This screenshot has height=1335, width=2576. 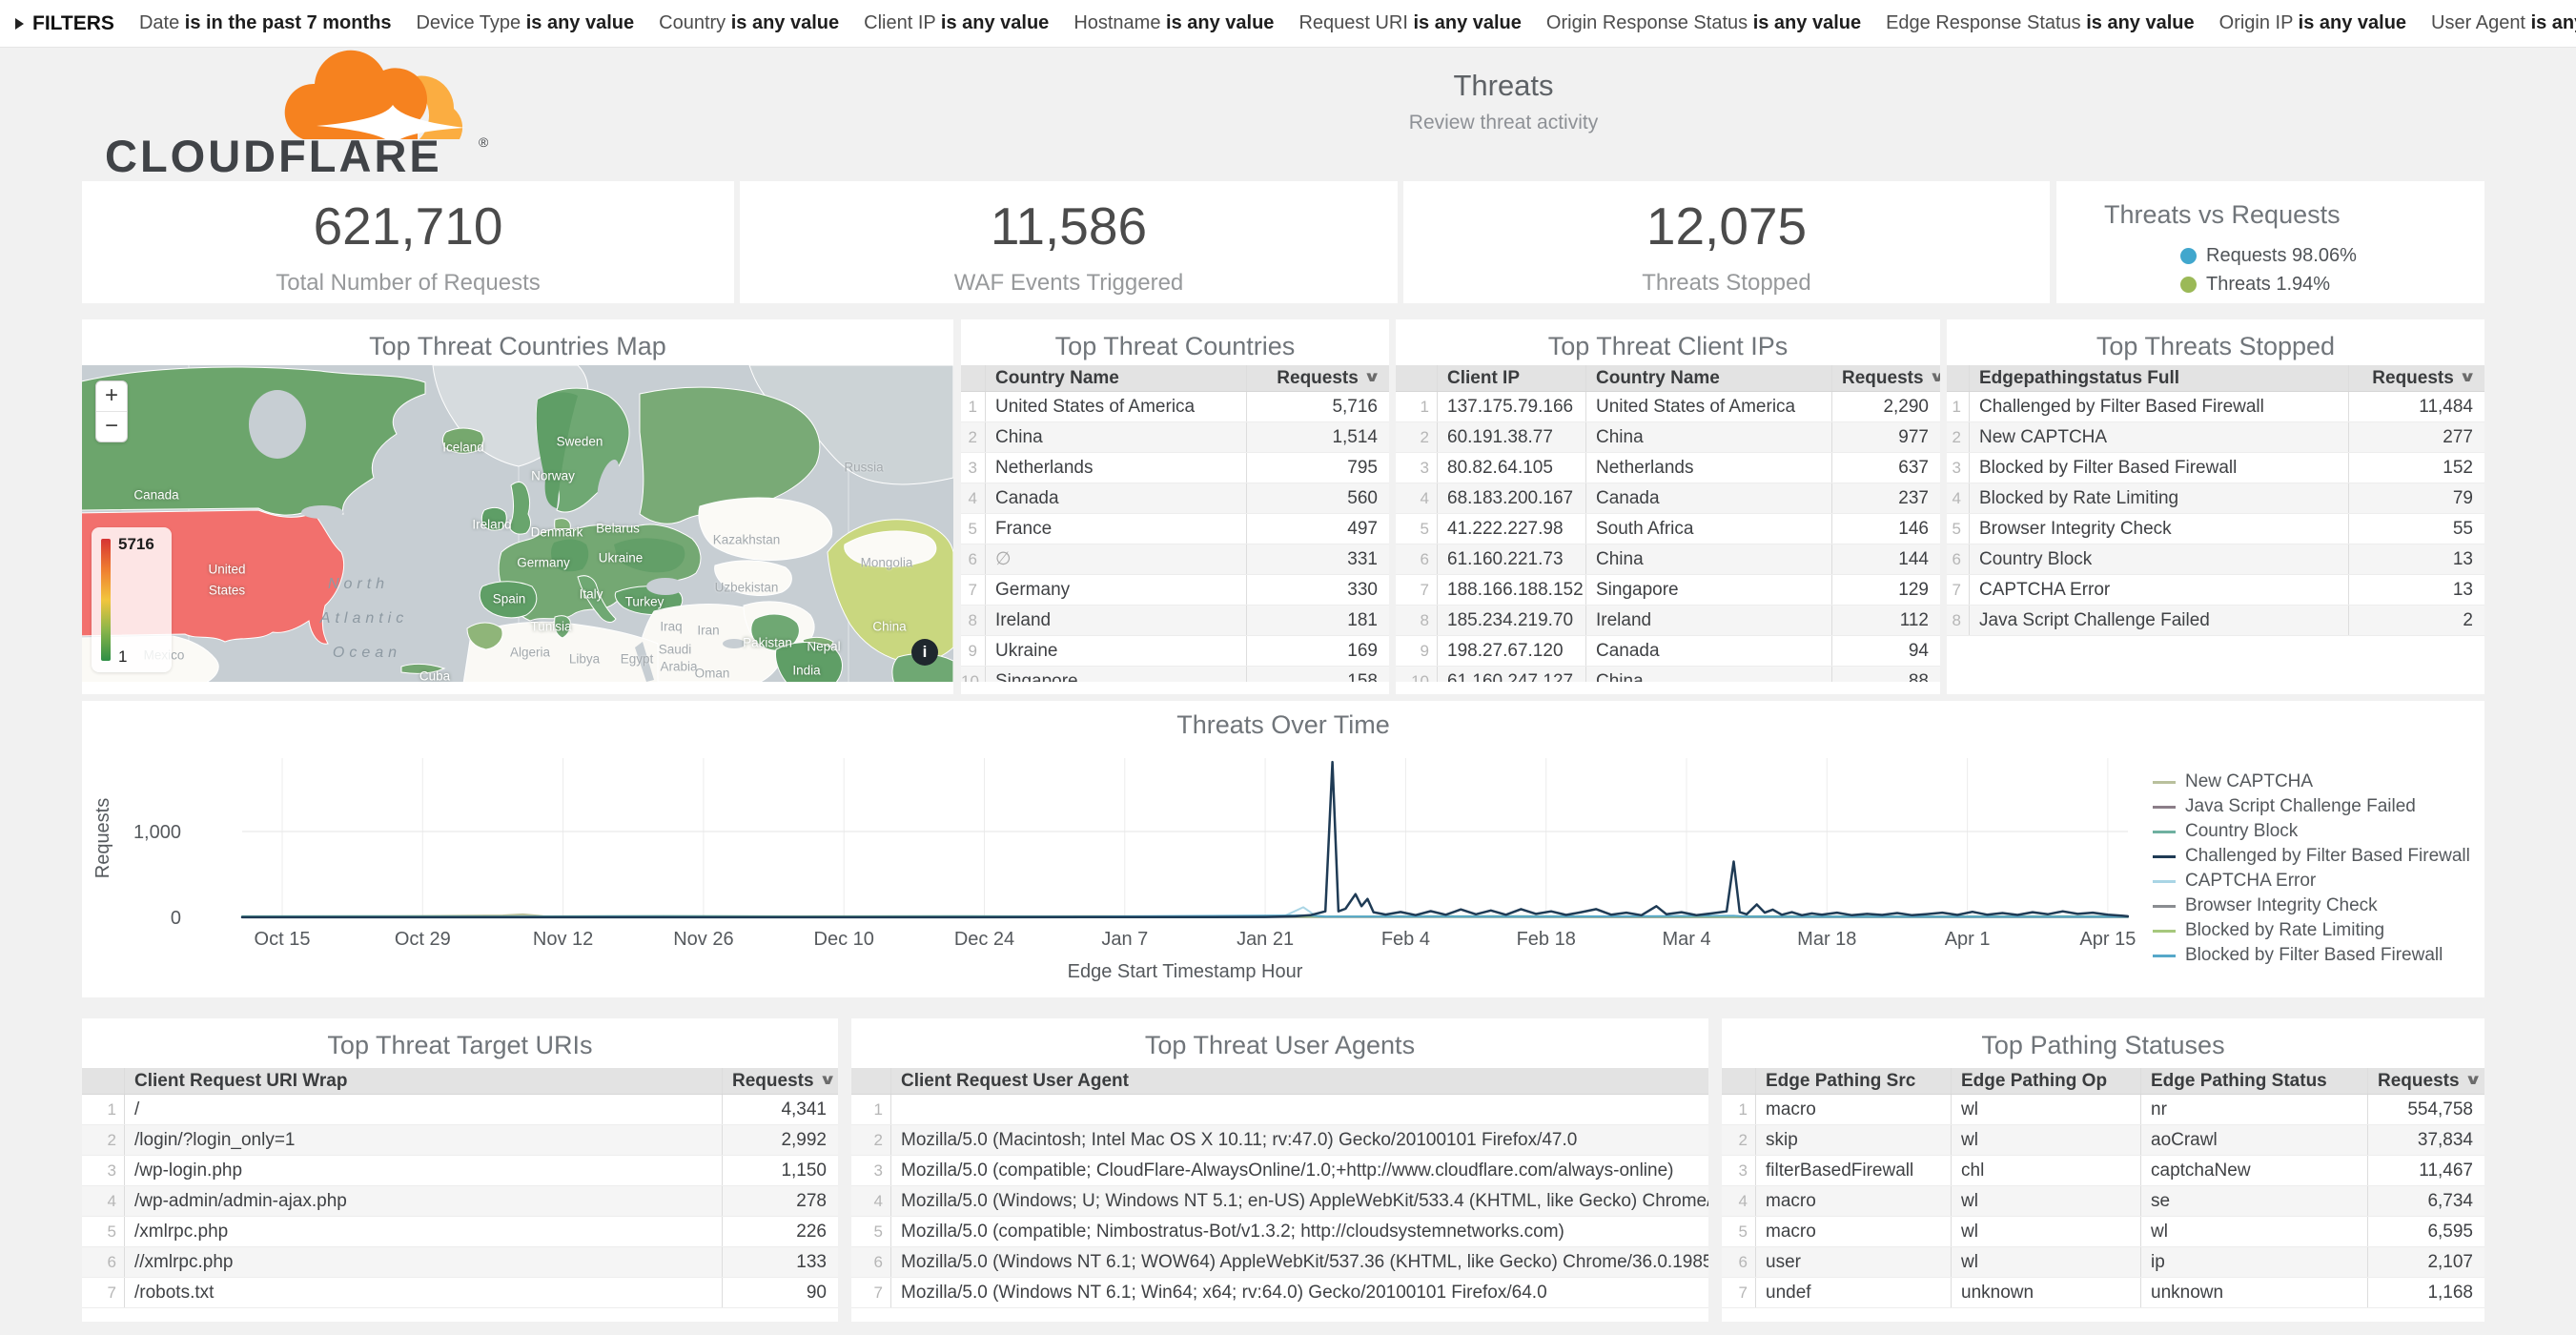 I want to click on table-row: 7/robots.txt 90, so click(x=460, y=1293).